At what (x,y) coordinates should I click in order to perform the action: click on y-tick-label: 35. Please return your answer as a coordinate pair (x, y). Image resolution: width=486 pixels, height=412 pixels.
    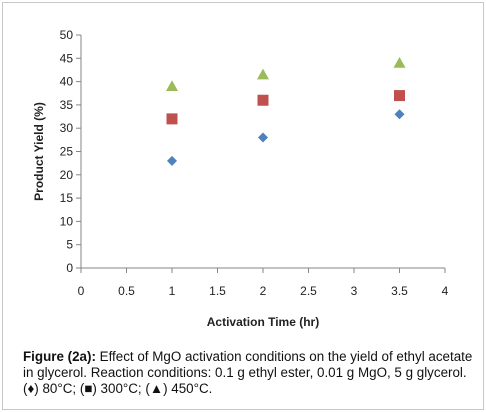
    Looking at the image, I should click on (67, 105).